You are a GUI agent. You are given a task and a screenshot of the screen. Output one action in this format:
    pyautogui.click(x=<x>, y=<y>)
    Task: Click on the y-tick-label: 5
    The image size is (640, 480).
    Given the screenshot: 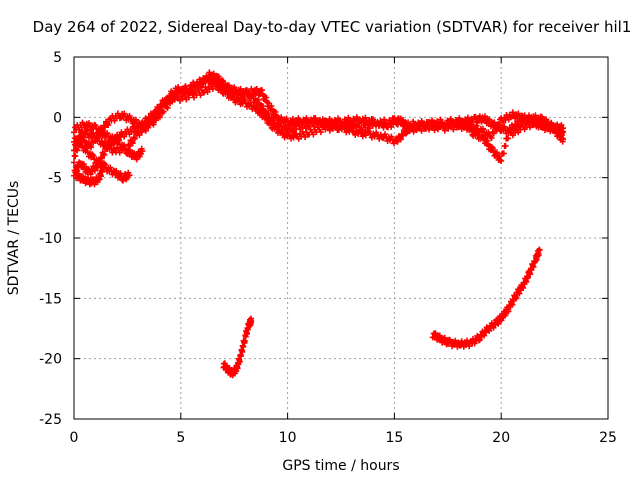 What is the action you would take?
    pyautogui.click(x=57, y=58)
    